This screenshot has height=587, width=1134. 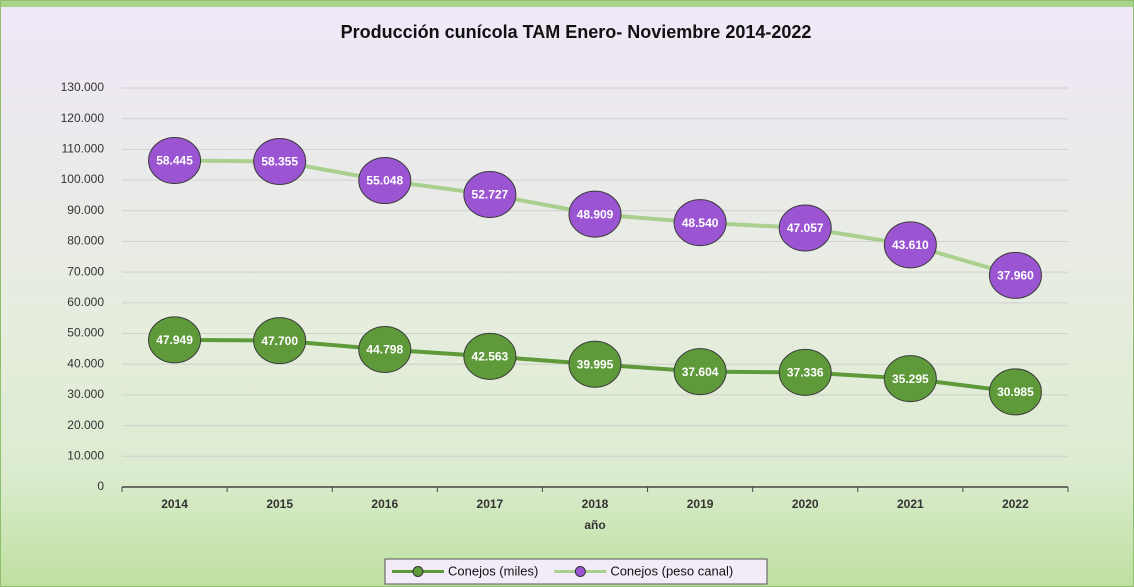 I want to click on x-tick-label: 2021, so click(x=910, y=504).